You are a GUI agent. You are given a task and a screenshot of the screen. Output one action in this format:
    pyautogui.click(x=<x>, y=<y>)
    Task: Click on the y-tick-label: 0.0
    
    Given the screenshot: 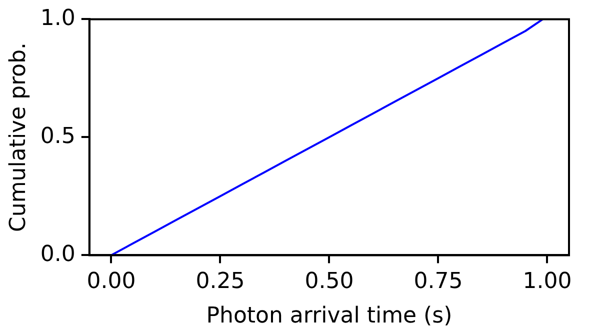 What is the action you would take?
    pyautogui.click(x=58, y=254)
    